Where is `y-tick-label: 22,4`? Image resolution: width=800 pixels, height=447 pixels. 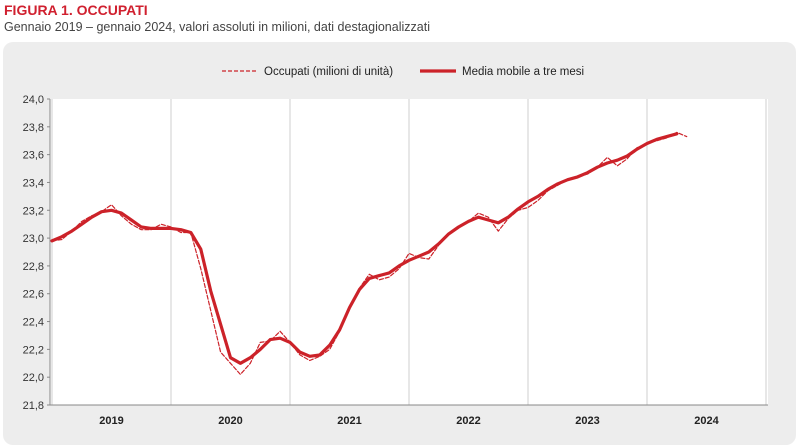
y-tick-label: 22,4 is located at coordinates (33, 323).